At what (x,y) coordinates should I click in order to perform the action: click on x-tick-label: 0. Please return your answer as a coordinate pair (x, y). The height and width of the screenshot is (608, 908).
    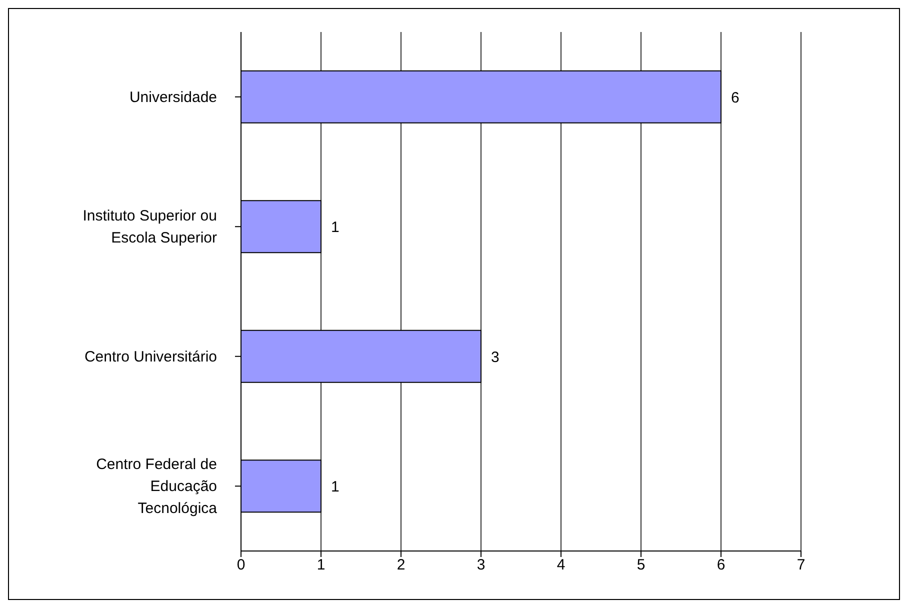
    Looking at the image, I should click on (241, 565).